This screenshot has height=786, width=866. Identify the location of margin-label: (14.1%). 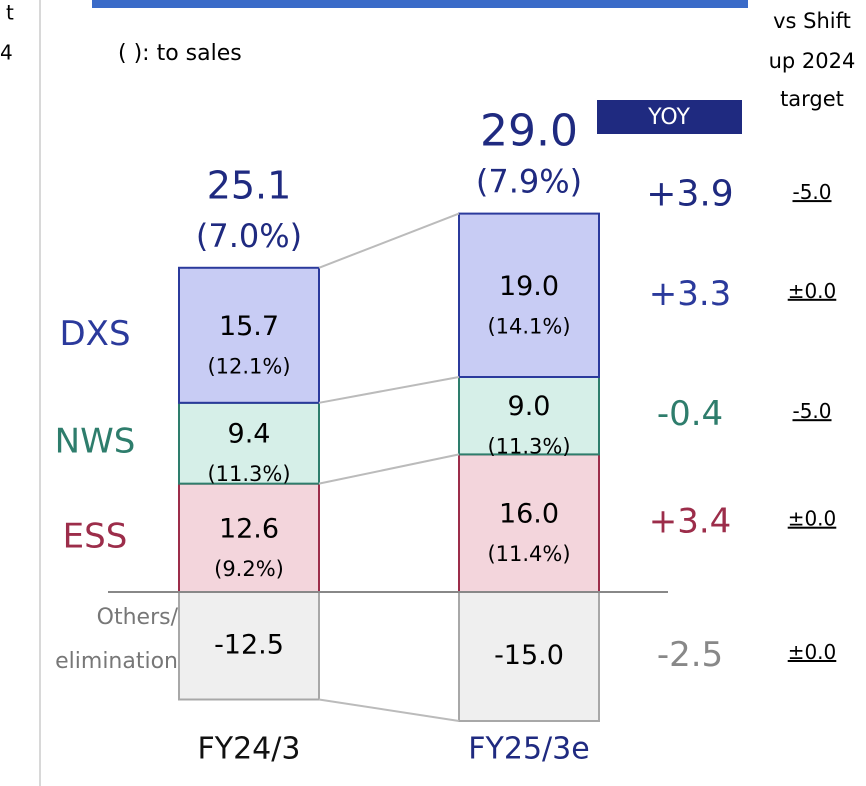
(528, 326).